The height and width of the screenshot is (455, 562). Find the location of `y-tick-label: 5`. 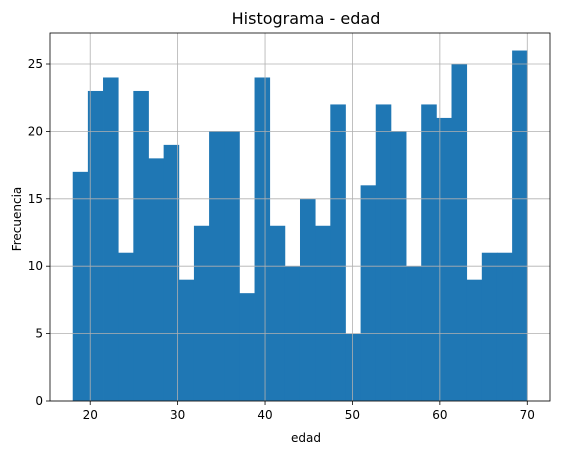

y-tick-label: 5 is located at coordinates (39, 334).